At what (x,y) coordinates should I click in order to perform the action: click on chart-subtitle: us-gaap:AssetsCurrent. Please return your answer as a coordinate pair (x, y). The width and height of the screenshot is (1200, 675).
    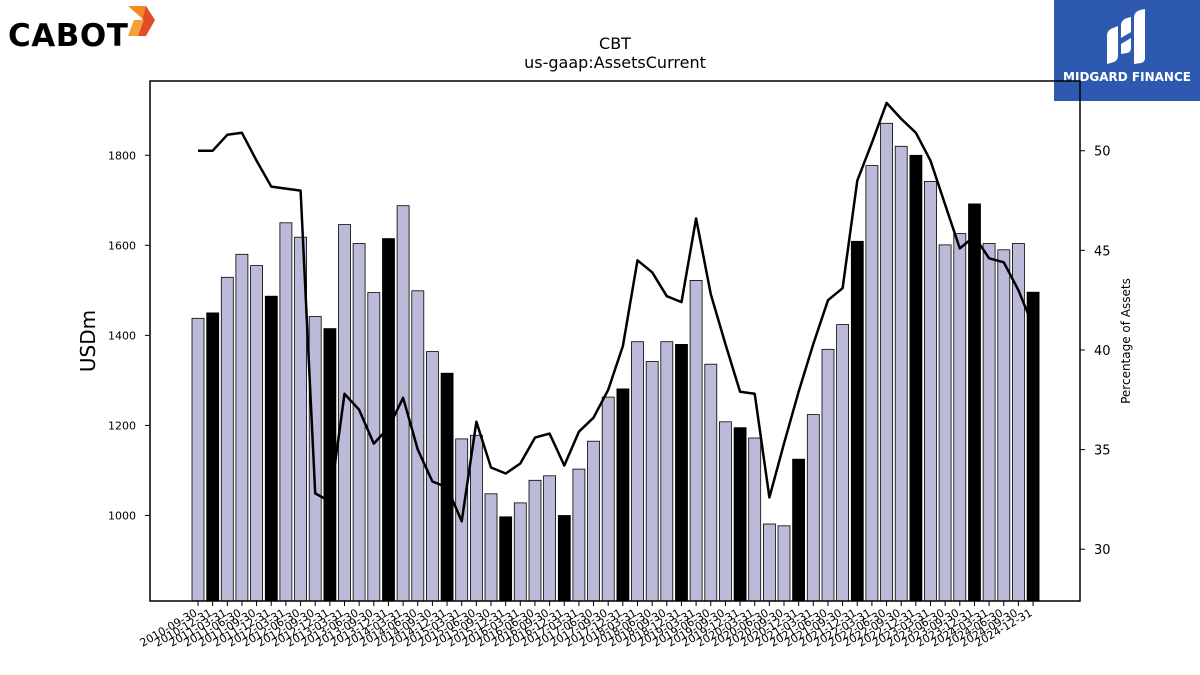
    Looking at the image, I should click on (615, 62).